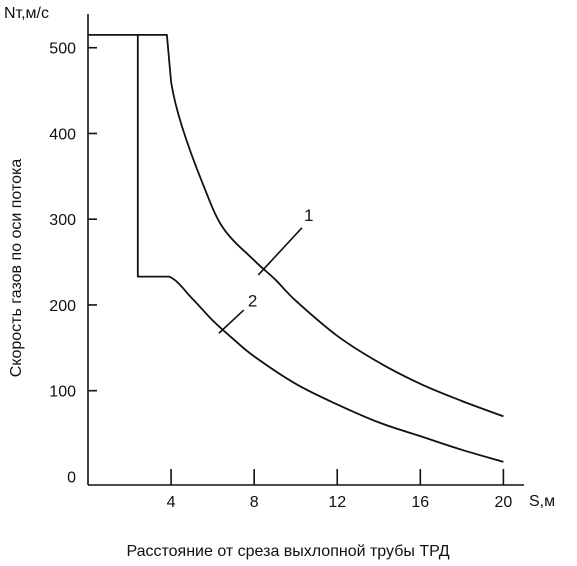 This screenshot has width=577, height=566. I want to click on y-axis-unit-label: Nт,м/с, so click(26, 13).